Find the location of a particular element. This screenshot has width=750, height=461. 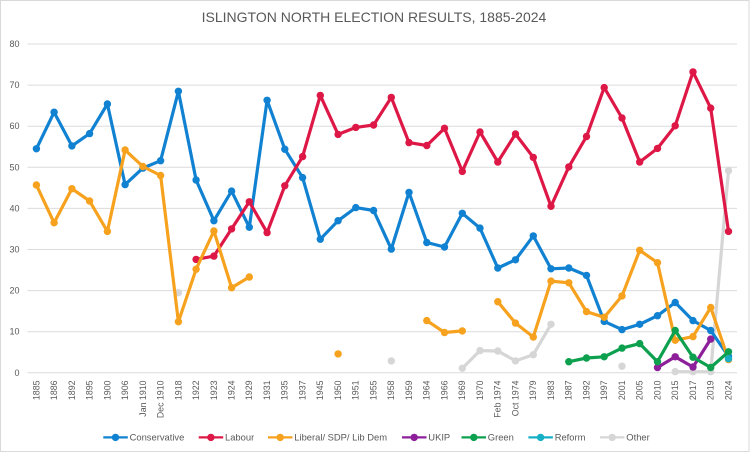

svg-text: Dec 1910 is located at coordinates (161, 399).